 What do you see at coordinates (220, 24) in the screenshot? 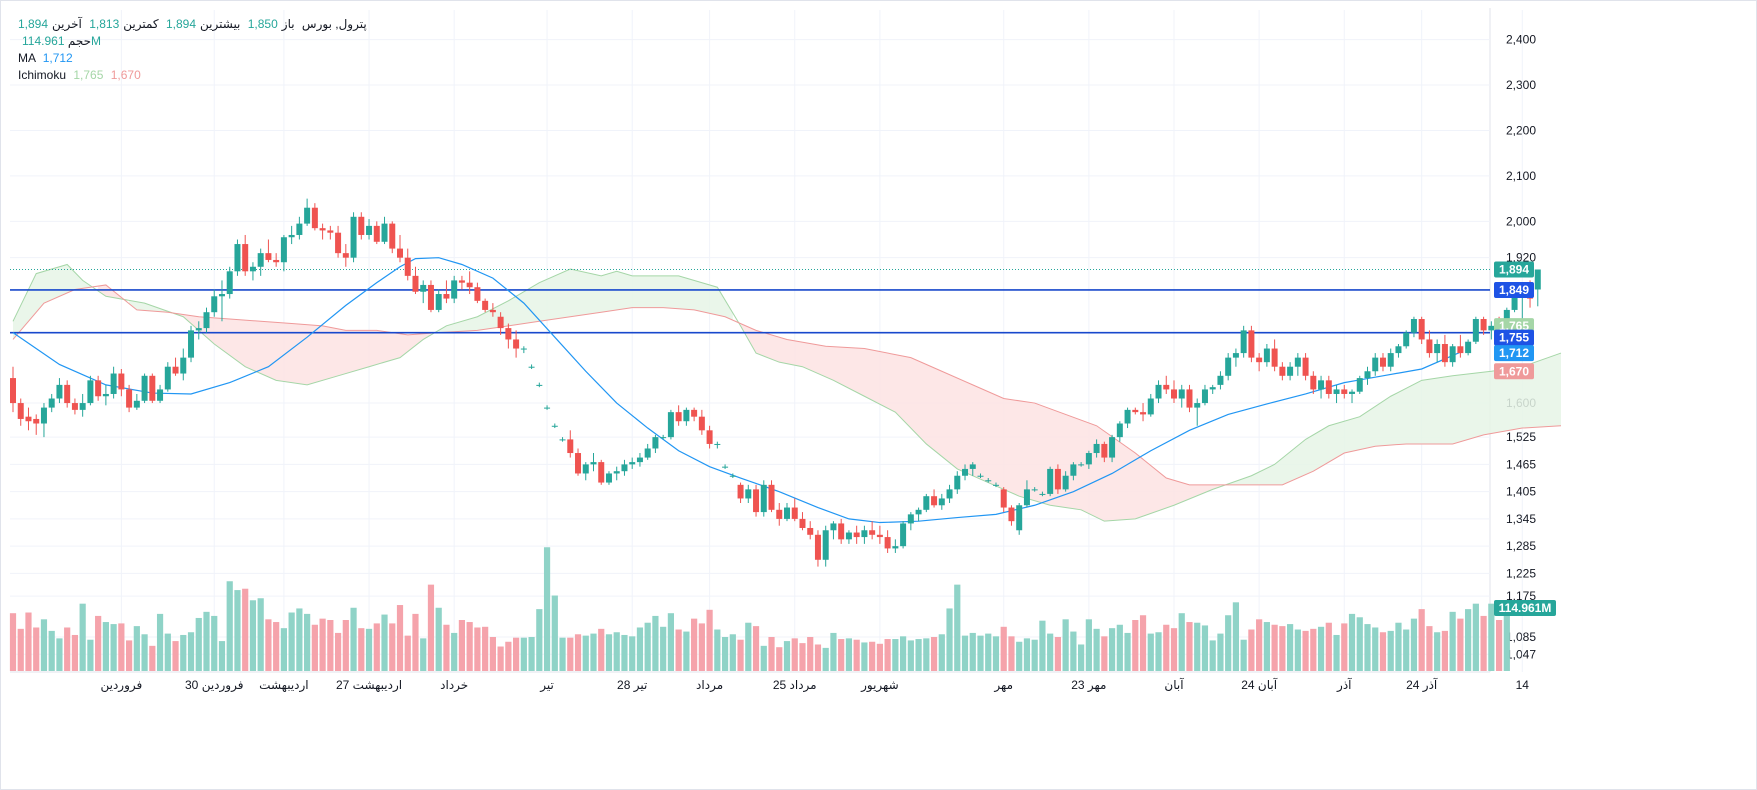
I see `high-label: بیشترین` at bounding box center [220, 24].